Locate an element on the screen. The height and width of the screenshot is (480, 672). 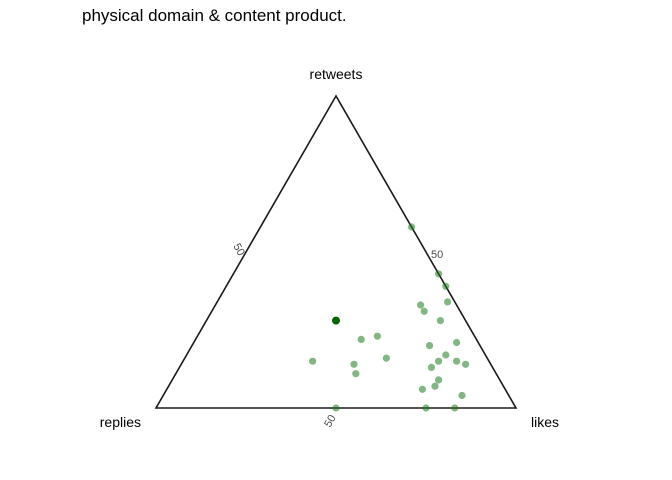
axis-label-likes: likes is located at coordinates (545, 422).